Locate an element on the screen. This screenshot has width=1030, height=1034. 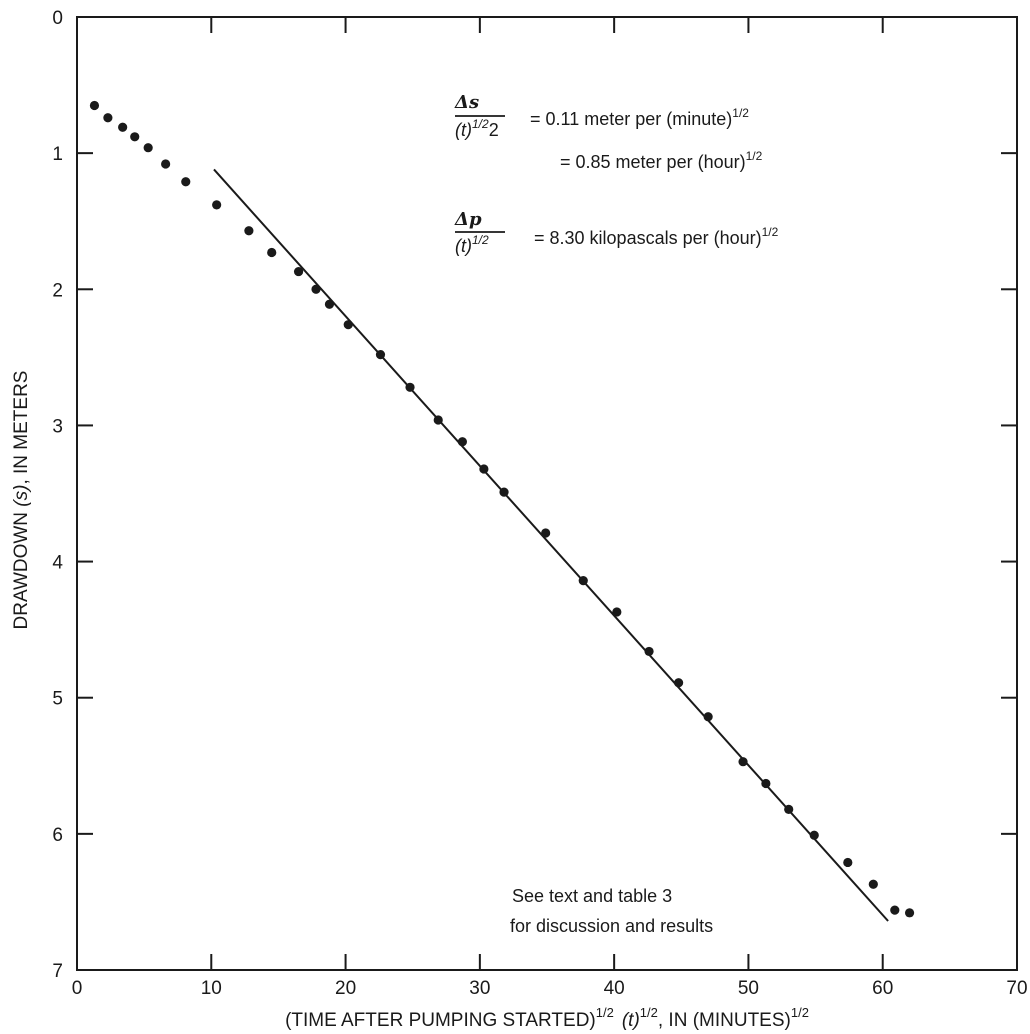
note-line-1: See text and table 3 is located at coordinates (592, 896).